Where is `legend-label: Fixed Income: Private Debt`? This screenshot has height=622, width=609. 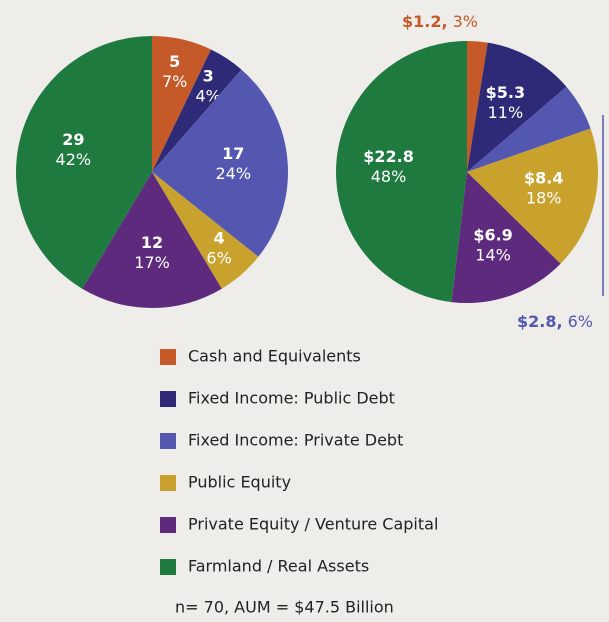 legend-label: Fixed Income: Private Debt is located at coordinates (295, 440).